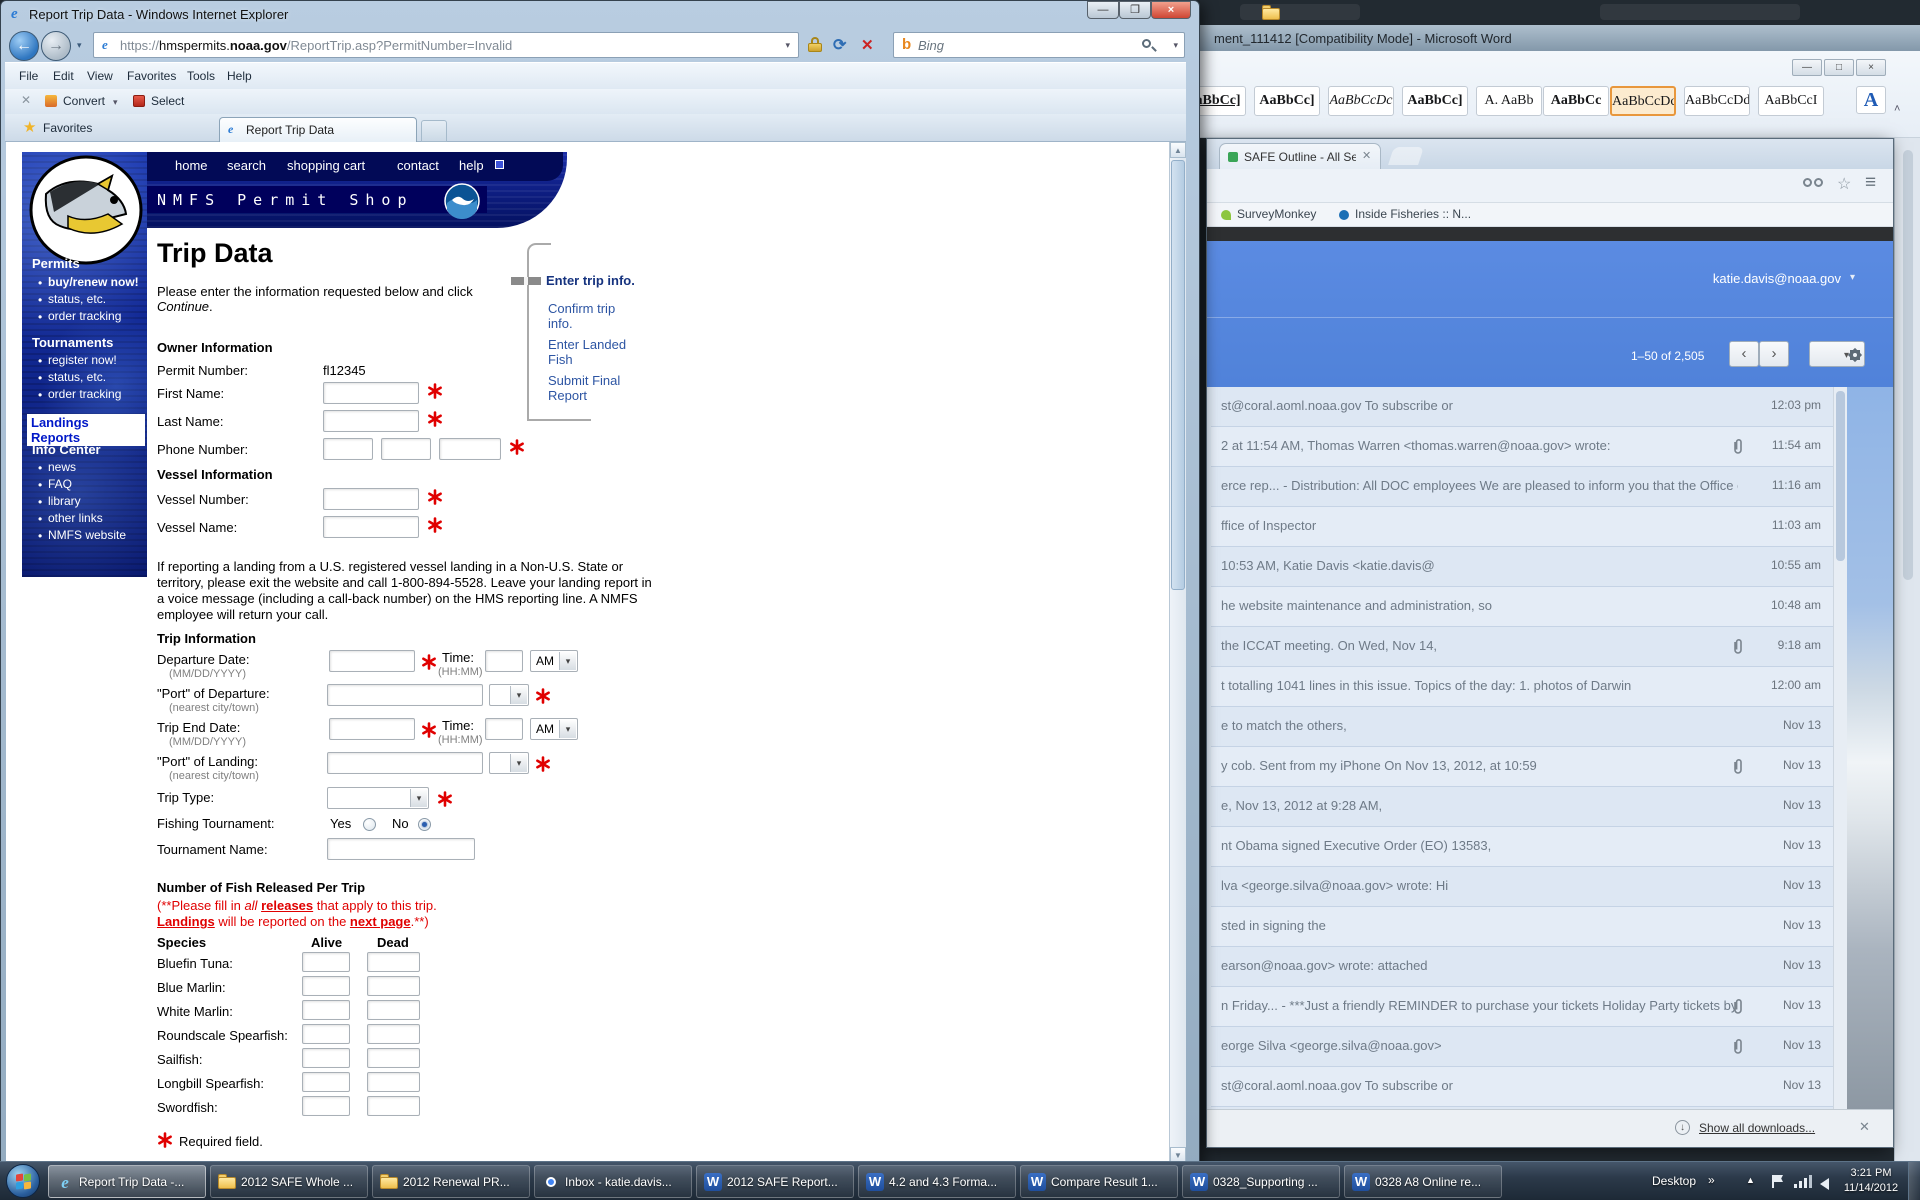 This screenshot has width=1920, height=1200. What do you see at coordinates (378, 798) in the screenshot?
I see `trip-type-select: ▾` at bounding box center [378, 798].